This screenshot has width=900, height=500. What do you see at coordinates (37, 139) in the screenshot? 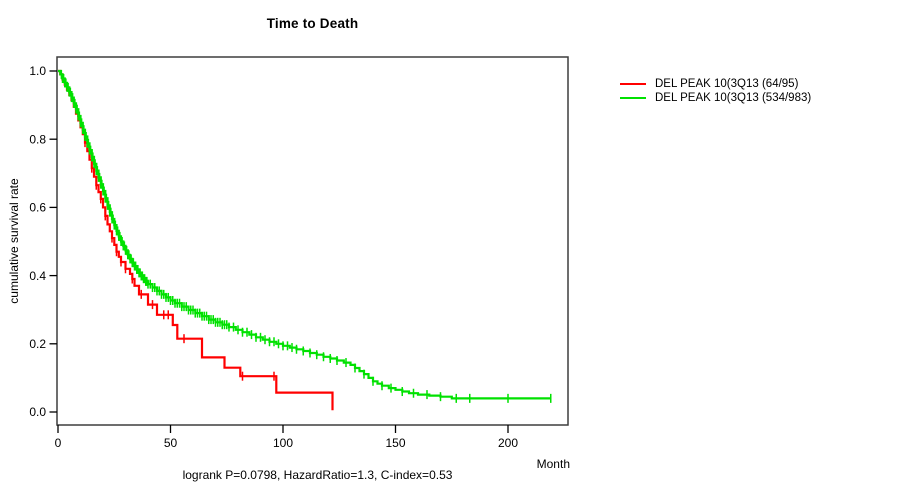
I see `y-tick-label: 0.8` at bounding box center [37, 139].